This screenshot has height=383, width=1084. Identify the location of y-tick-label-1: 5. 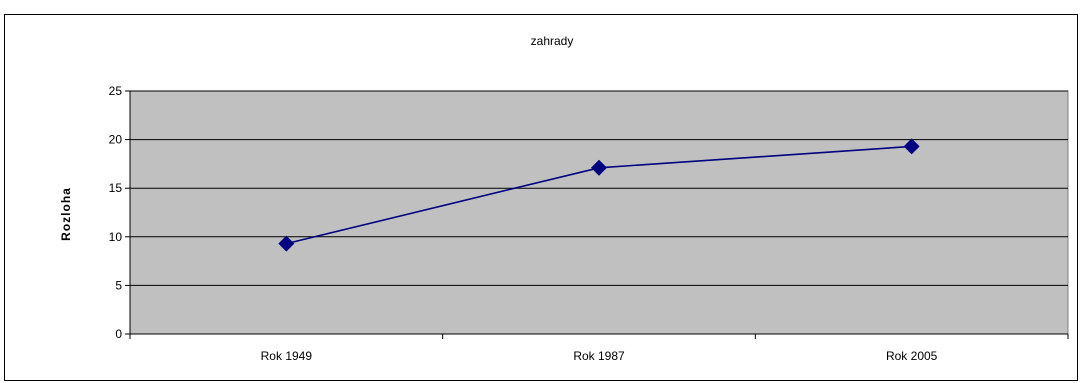
(118, 285).